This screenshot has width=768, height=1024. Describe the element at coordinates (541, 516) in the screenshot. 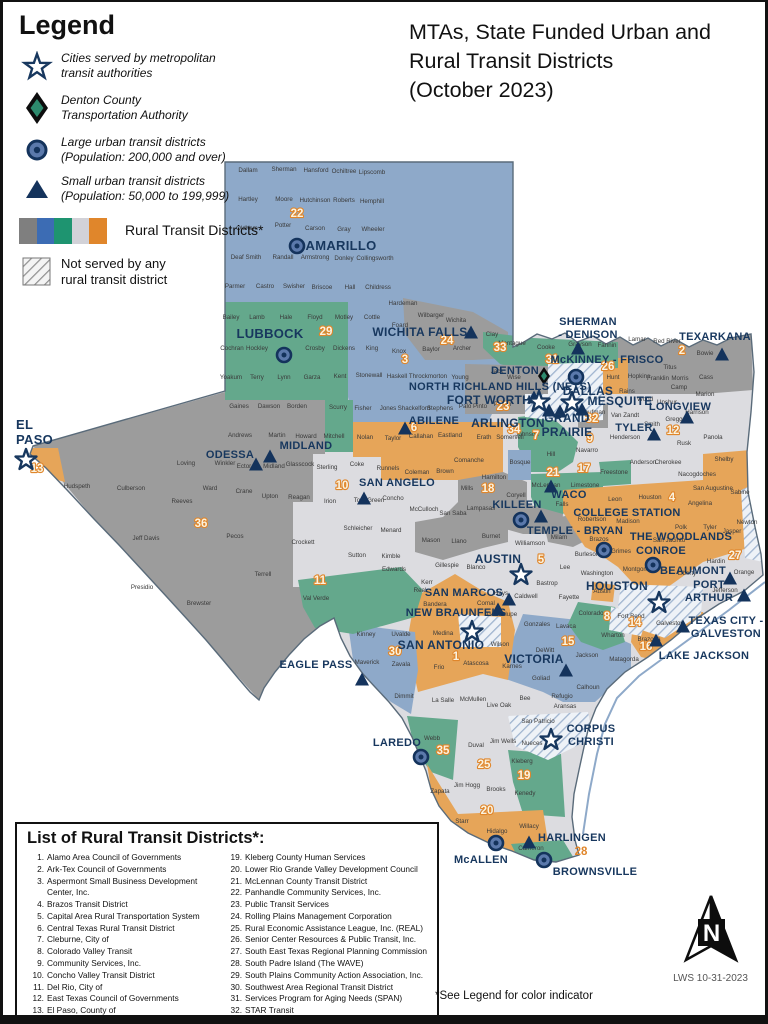

I see `small-urban-marker-temple-bryan` at that location.